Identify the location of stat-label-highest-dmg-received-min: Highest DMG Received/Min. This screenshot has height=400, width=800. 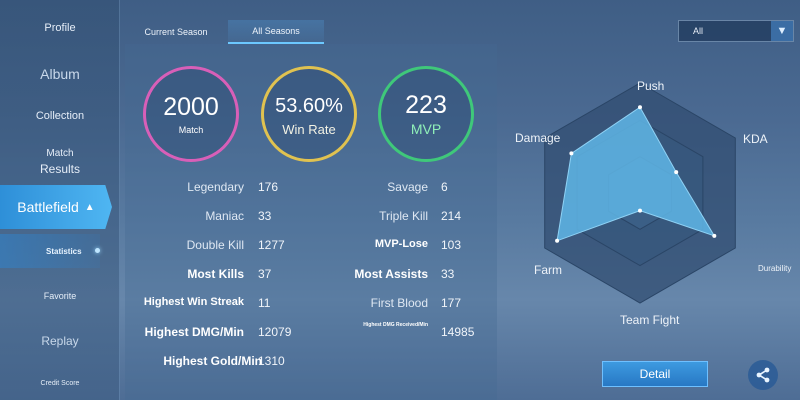
(395, 325).